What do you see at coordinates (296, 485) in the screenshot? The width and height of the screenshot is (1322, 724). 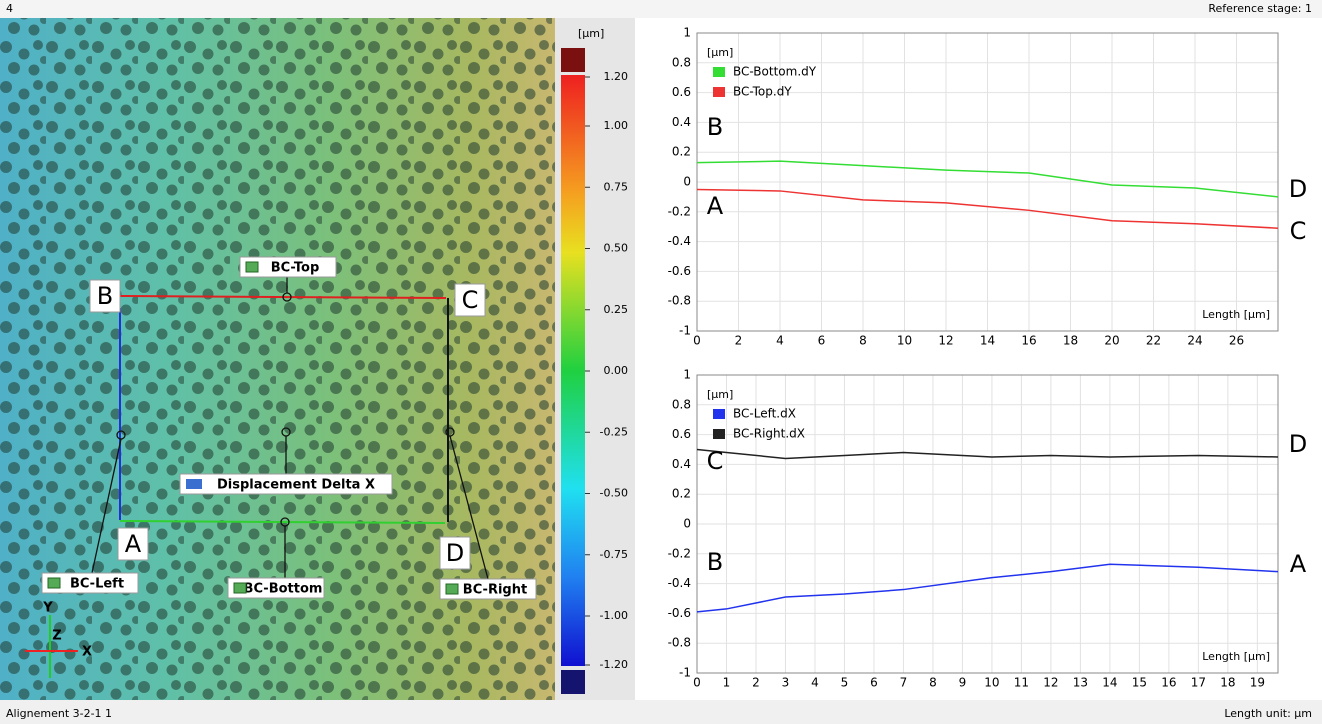 I see `tool-label: Displacement Delta X` at bounding box center [296, 485].